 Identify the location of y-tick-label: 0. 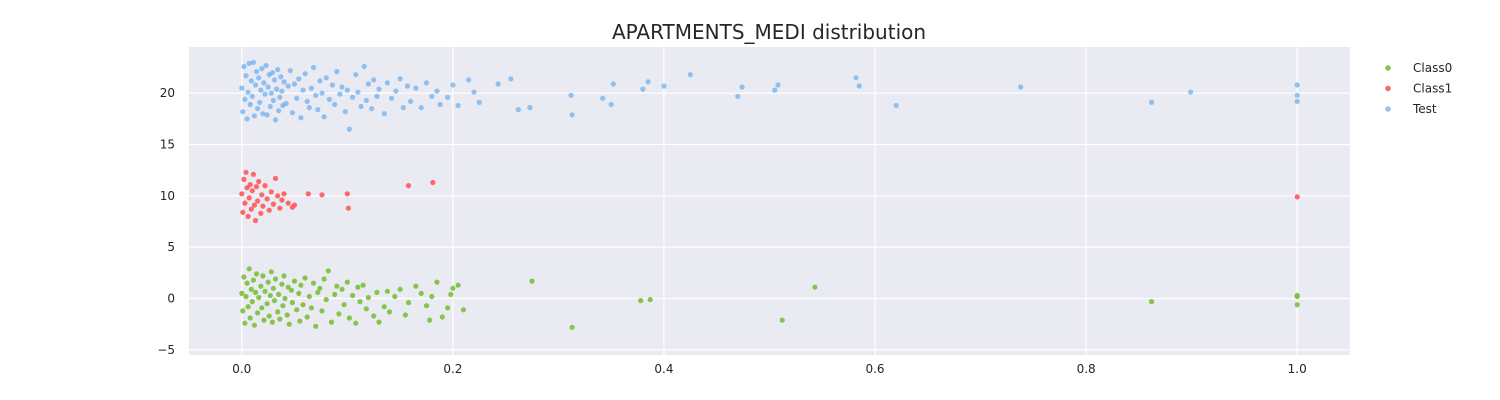
(171, 299).